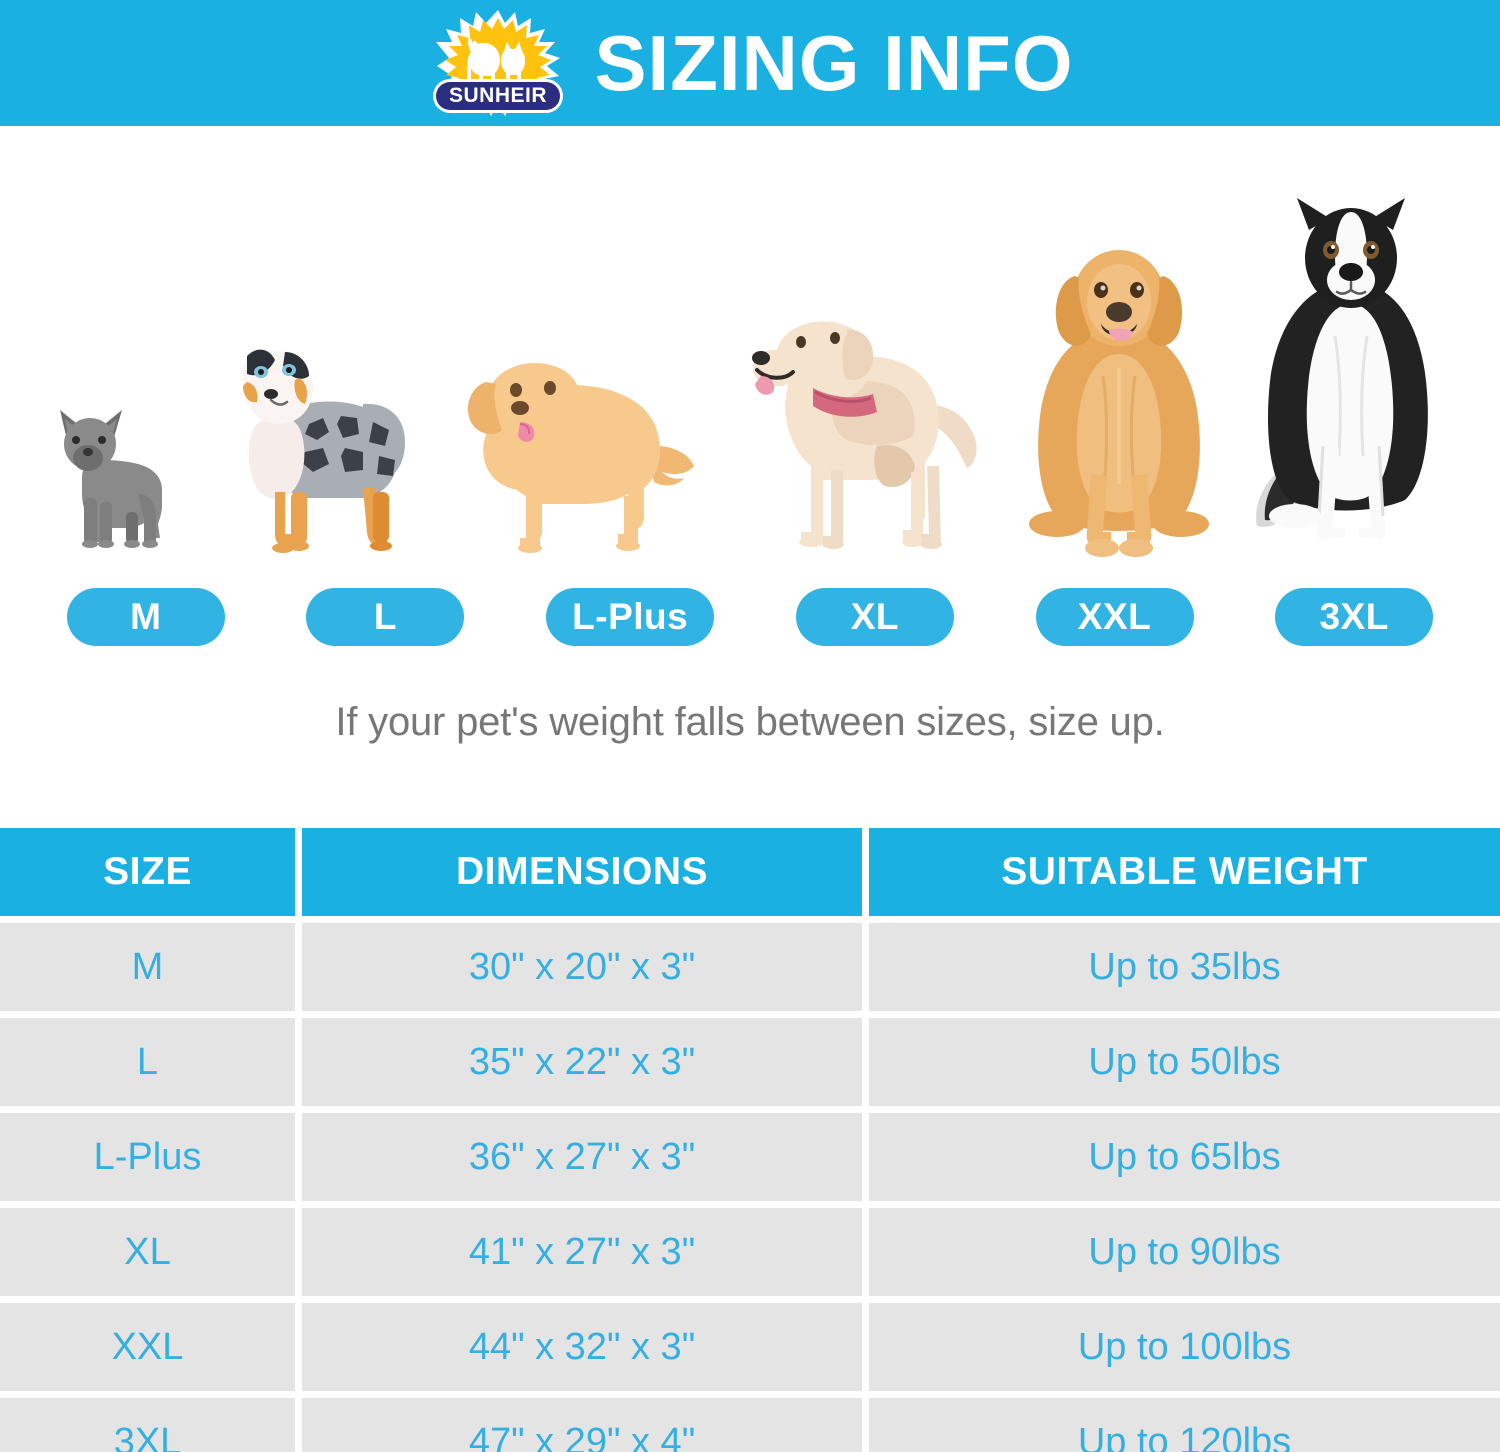  I want to click on table-row: M 30" x 20" x 3" Up to 35lbs, so click(750, 967).